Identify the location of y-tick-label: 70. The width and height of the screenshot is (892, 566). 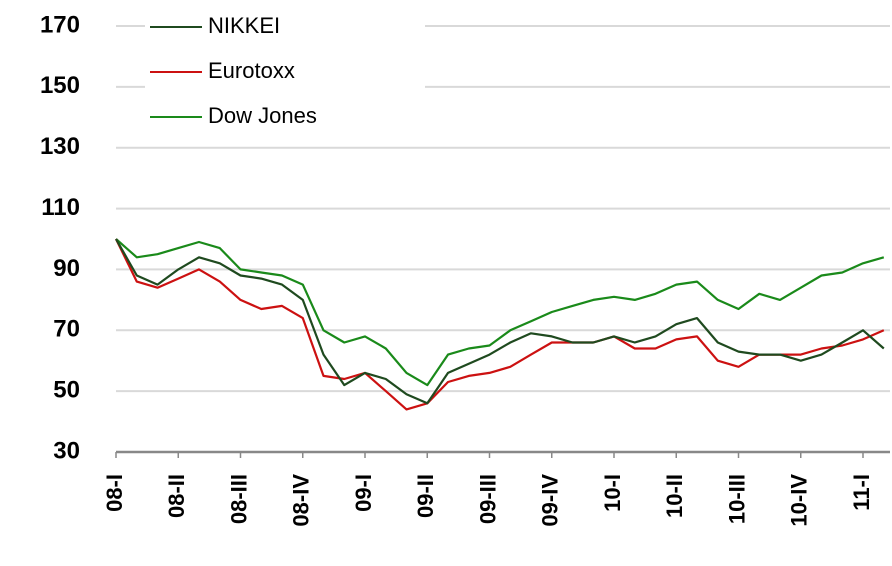
(66, 329).